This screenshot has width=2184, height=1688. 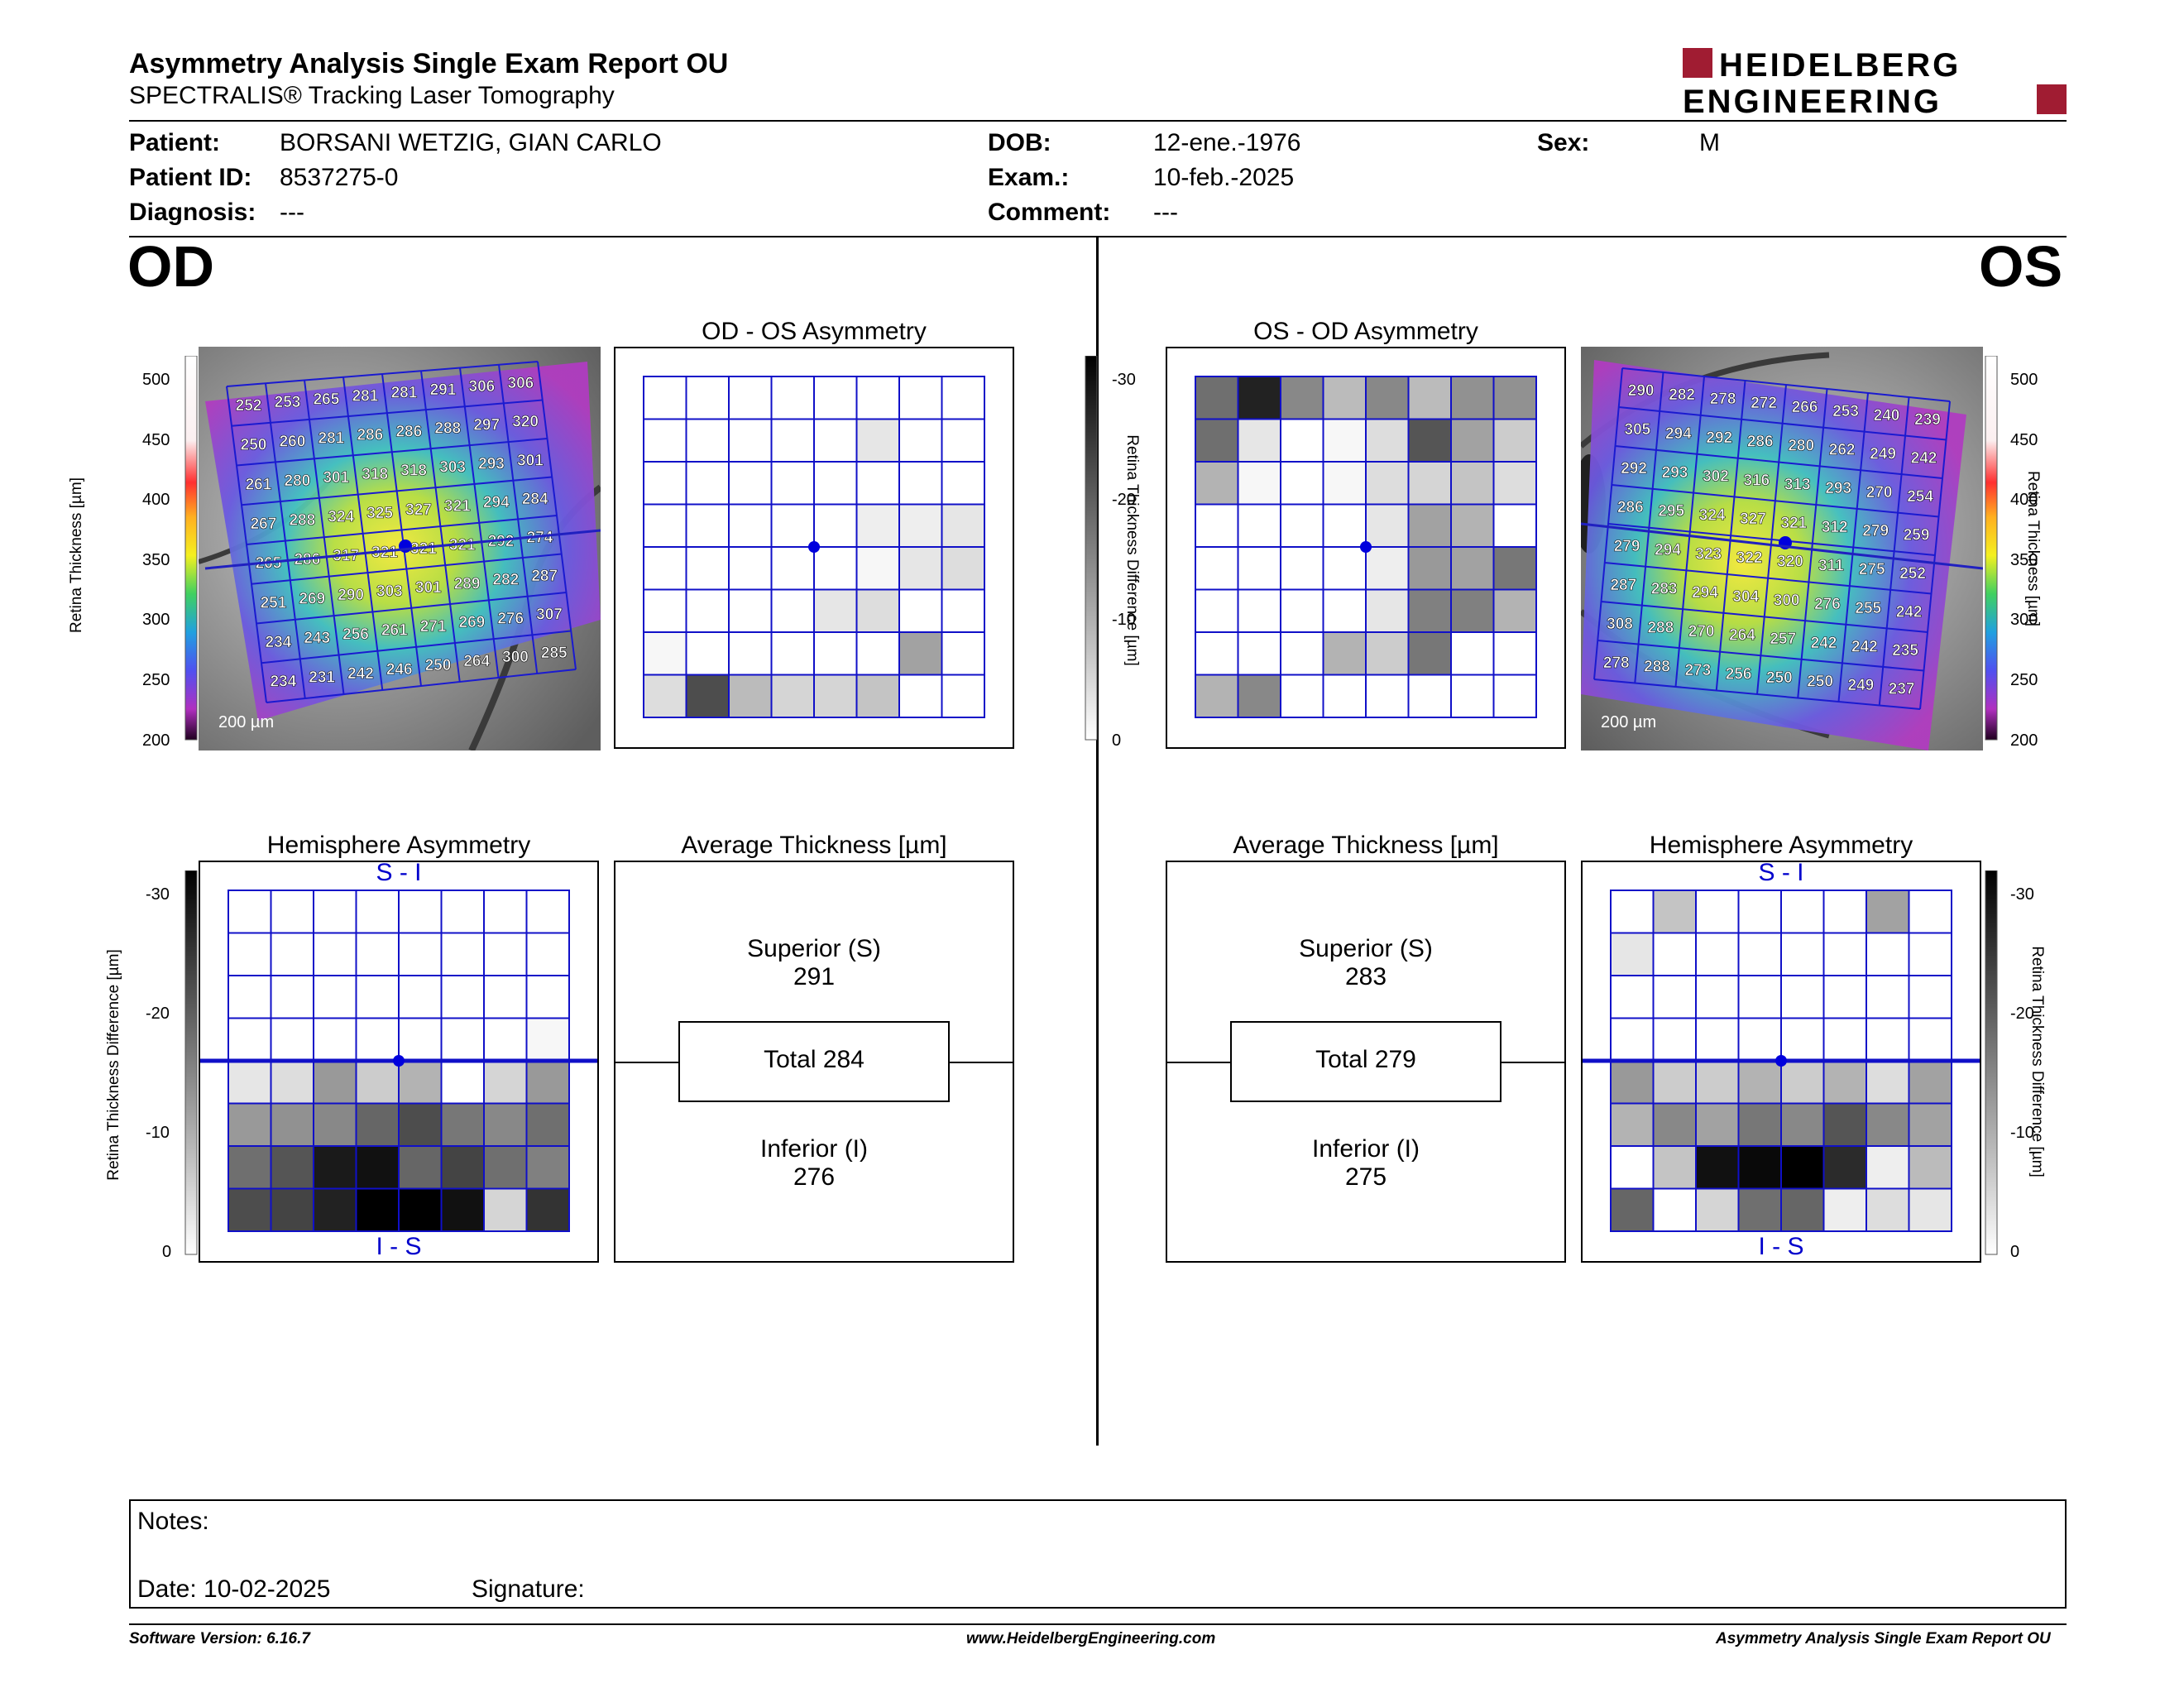 I want to click on od-thk-tick-200: 200, so click(x=156, y=740).